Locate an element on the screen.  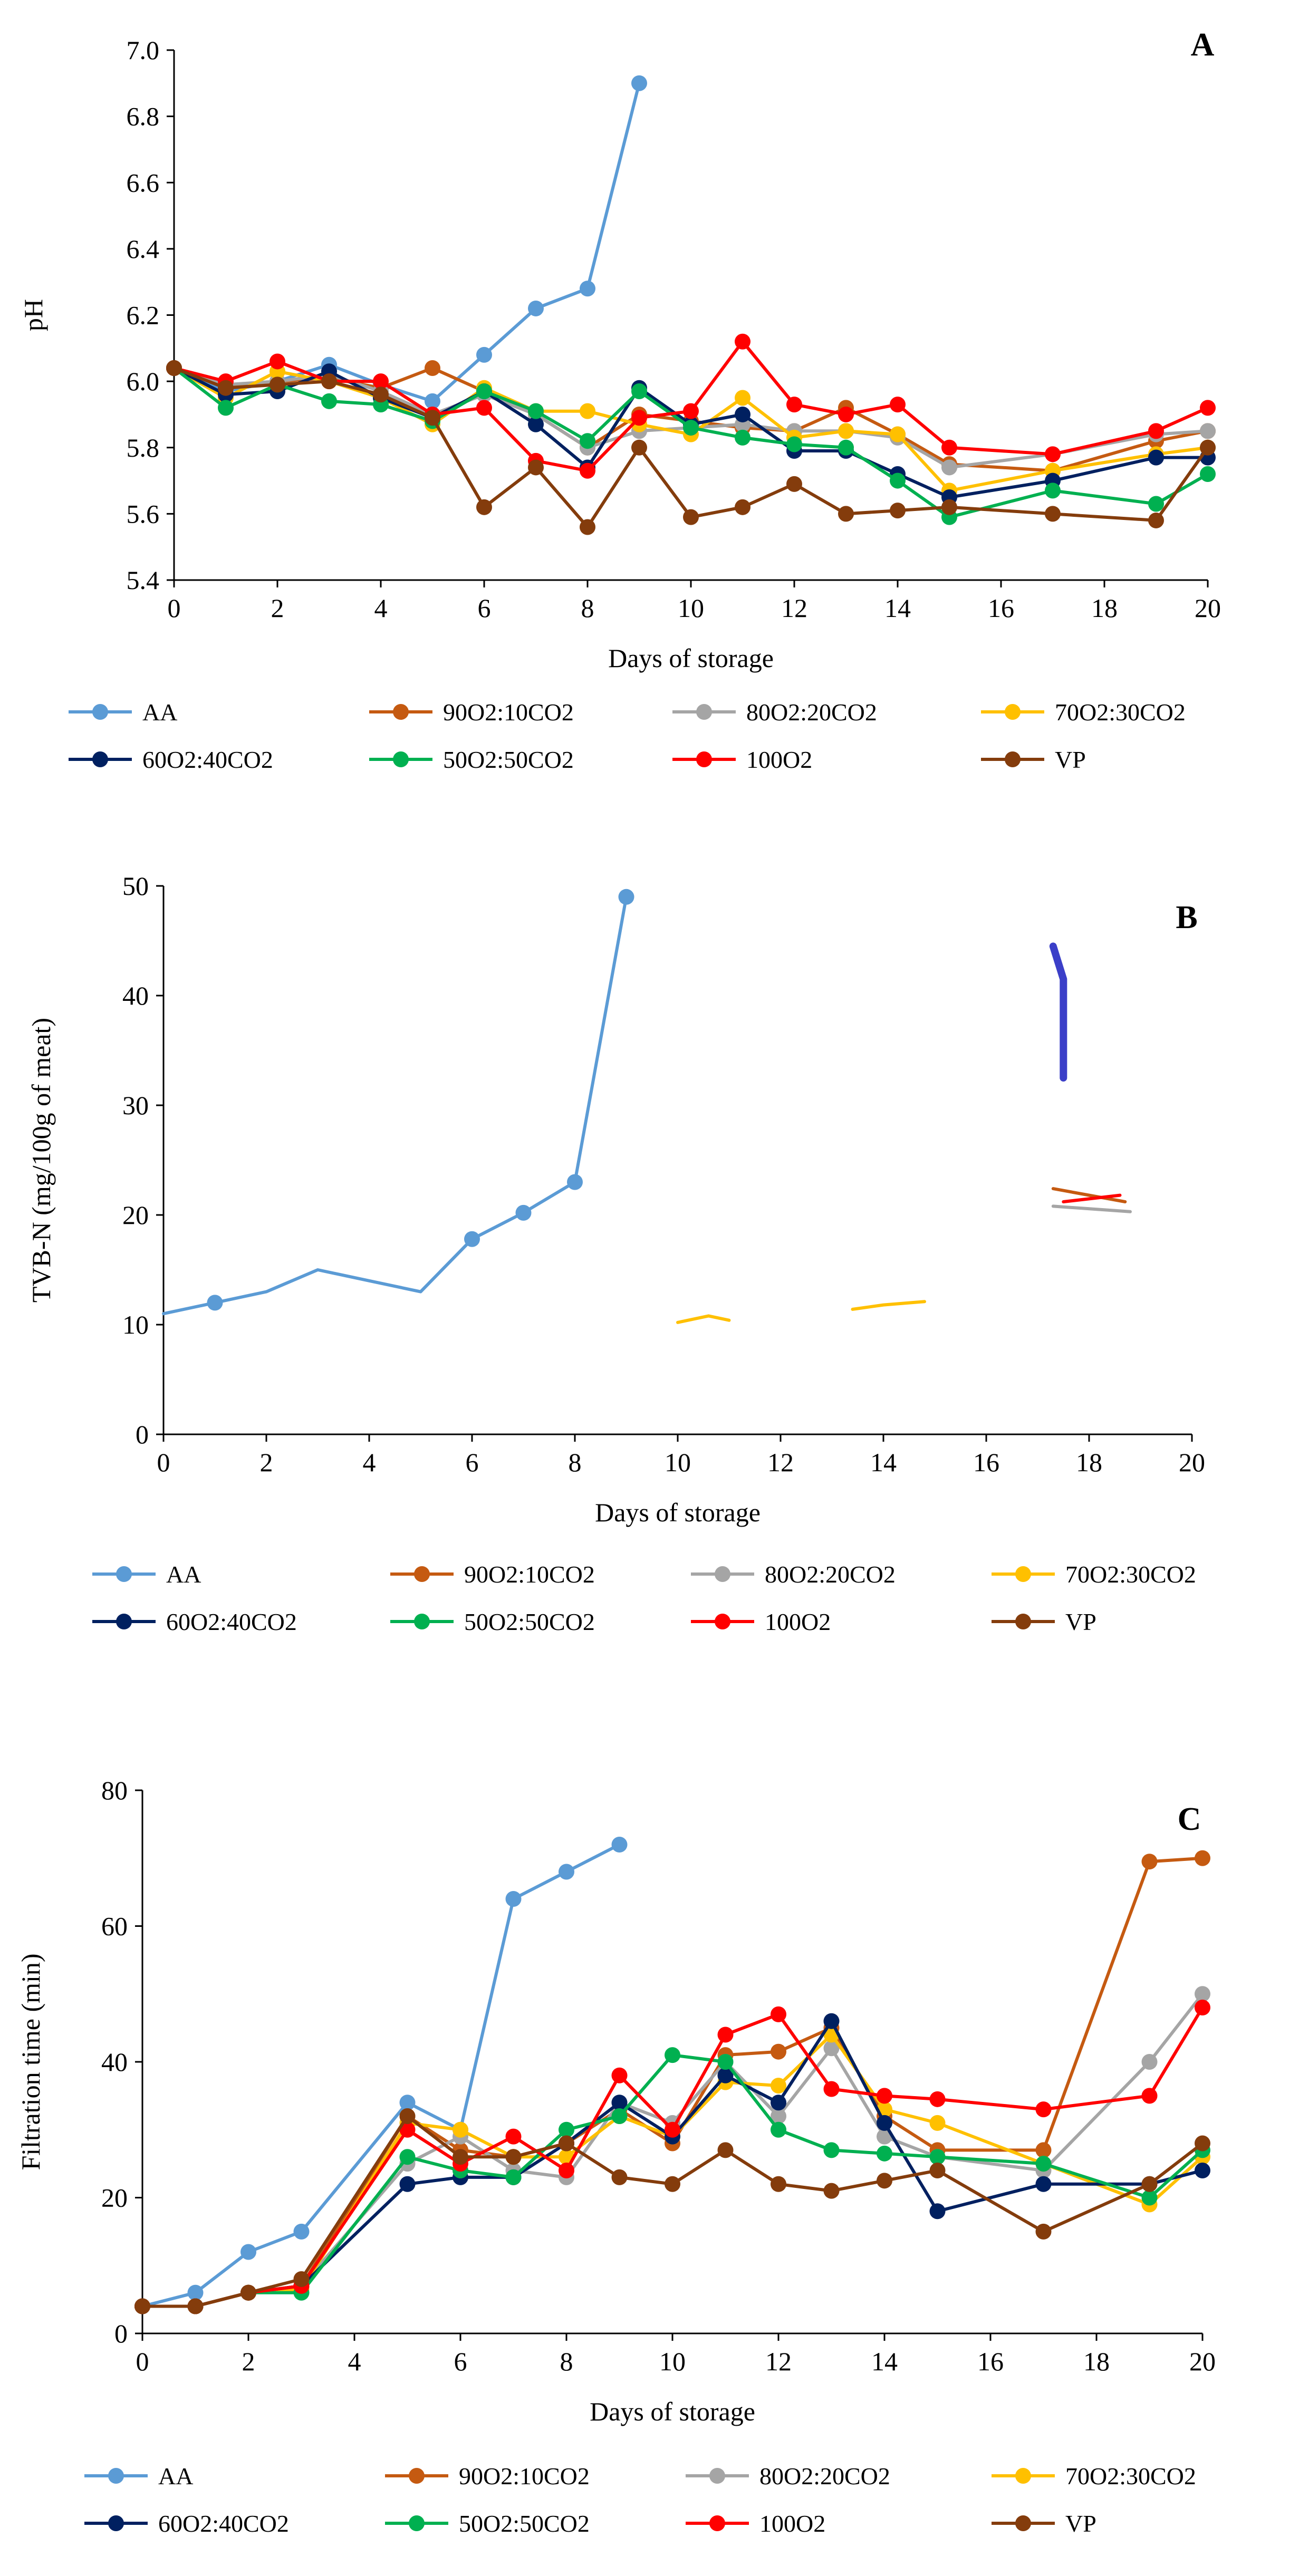
y-tick-label: 5.8 is located at coordinates (143, 447).